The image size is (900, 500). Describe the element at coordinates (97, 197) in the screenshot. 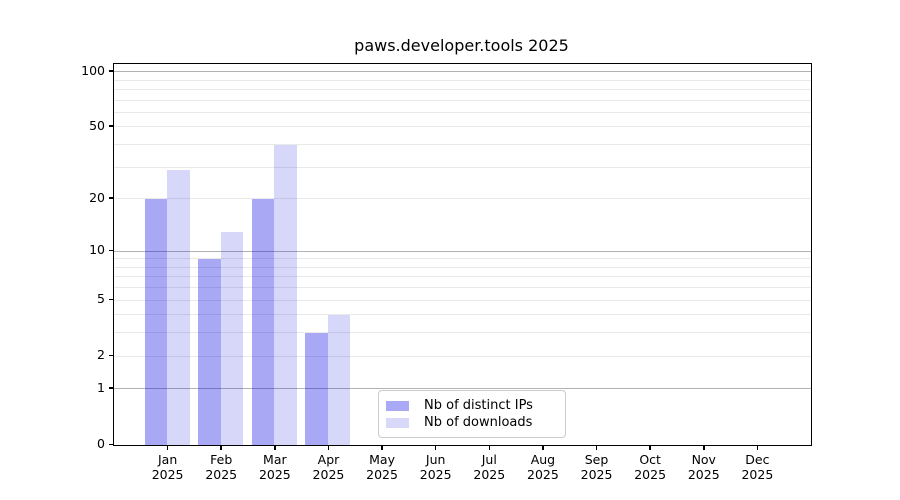

I see `y-tick-label: 20` at that location.